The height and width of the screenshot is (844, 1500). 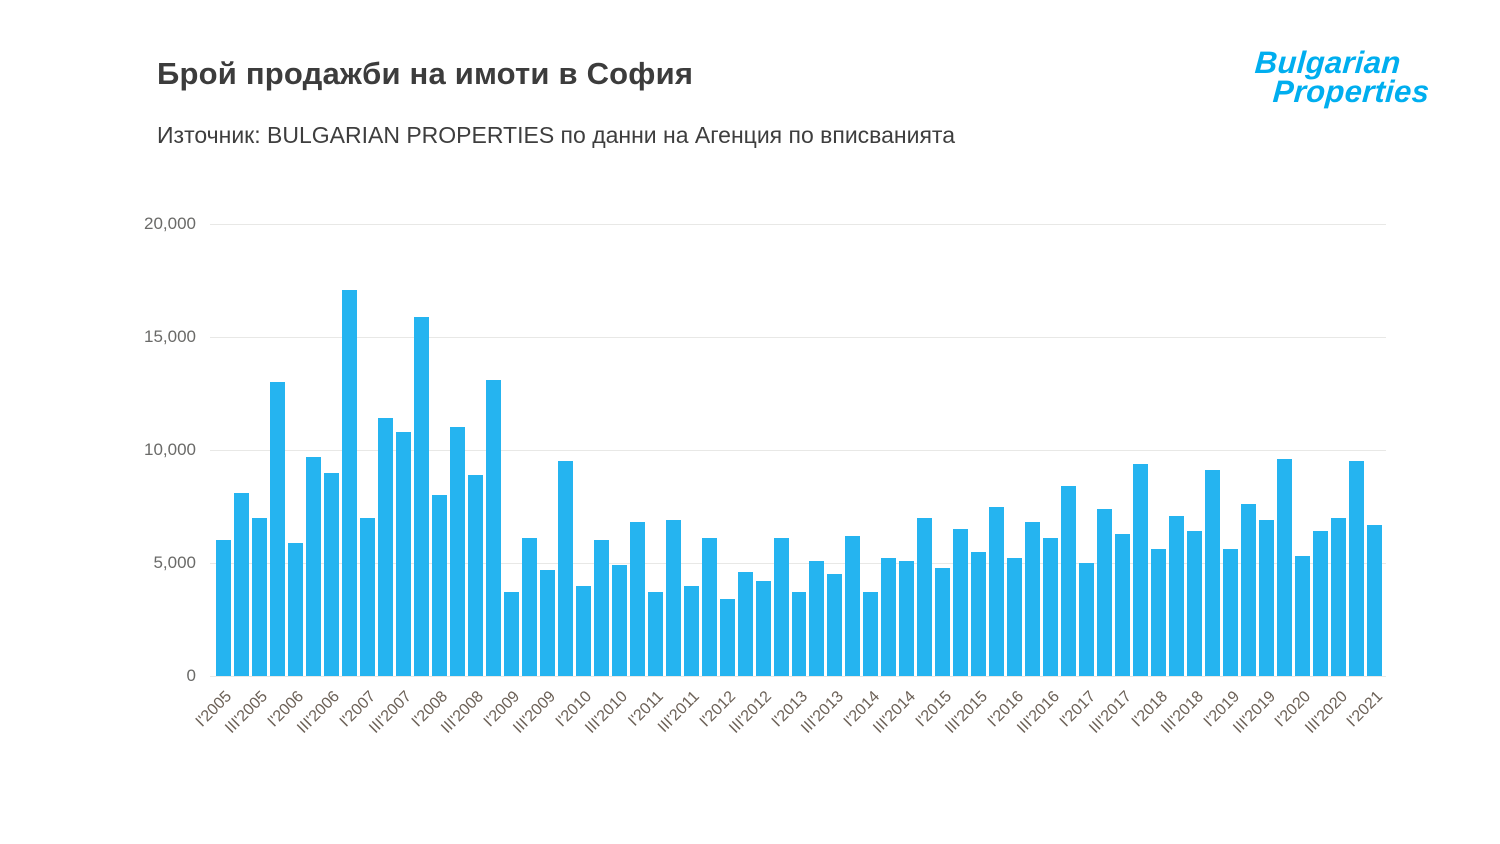 What do you see at coordinates (191, 675) in the screenshot?
I see `y-tick-label: 0` at bounding box center [191, 675].